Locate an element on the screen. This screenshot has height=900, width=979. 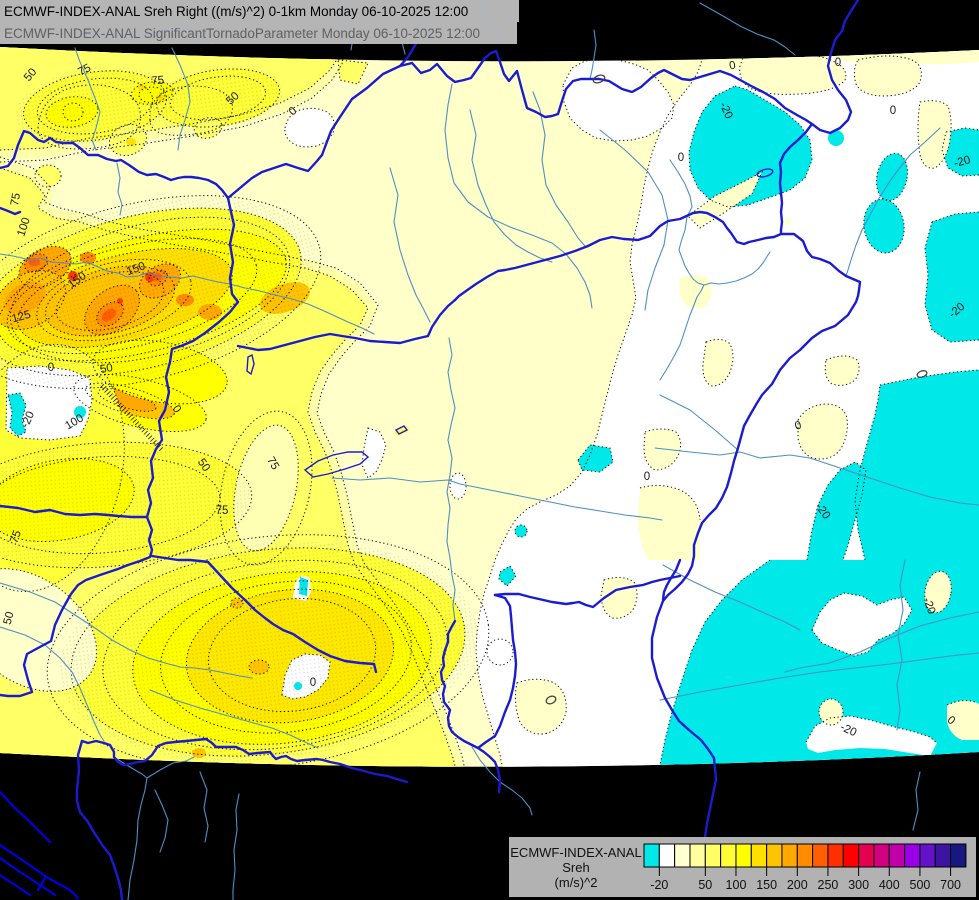
svg-text: 700 is located at coordinates (950, 885).